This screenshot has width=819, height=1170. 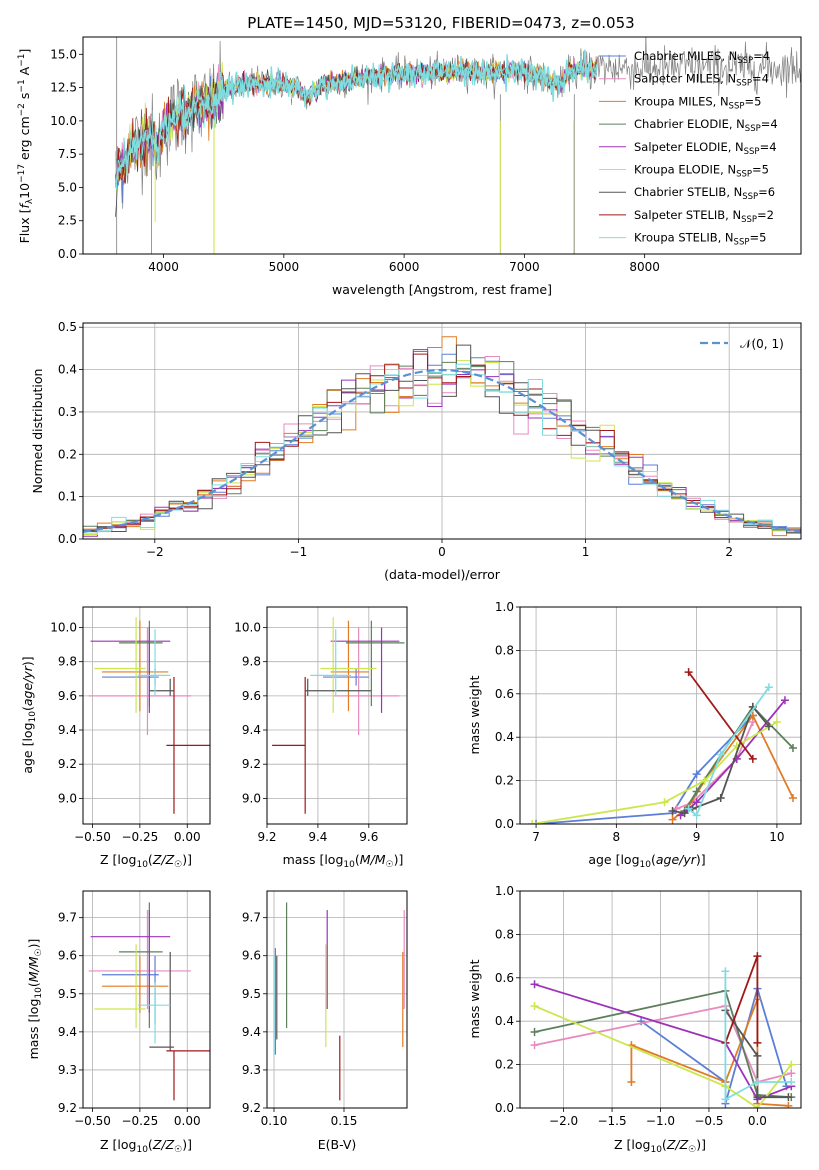 What do you see at coordinates (685, 170) in the screenshot?
I see `legend-text: Kroupa ELODIE, N` at bounding box center [685, 170].